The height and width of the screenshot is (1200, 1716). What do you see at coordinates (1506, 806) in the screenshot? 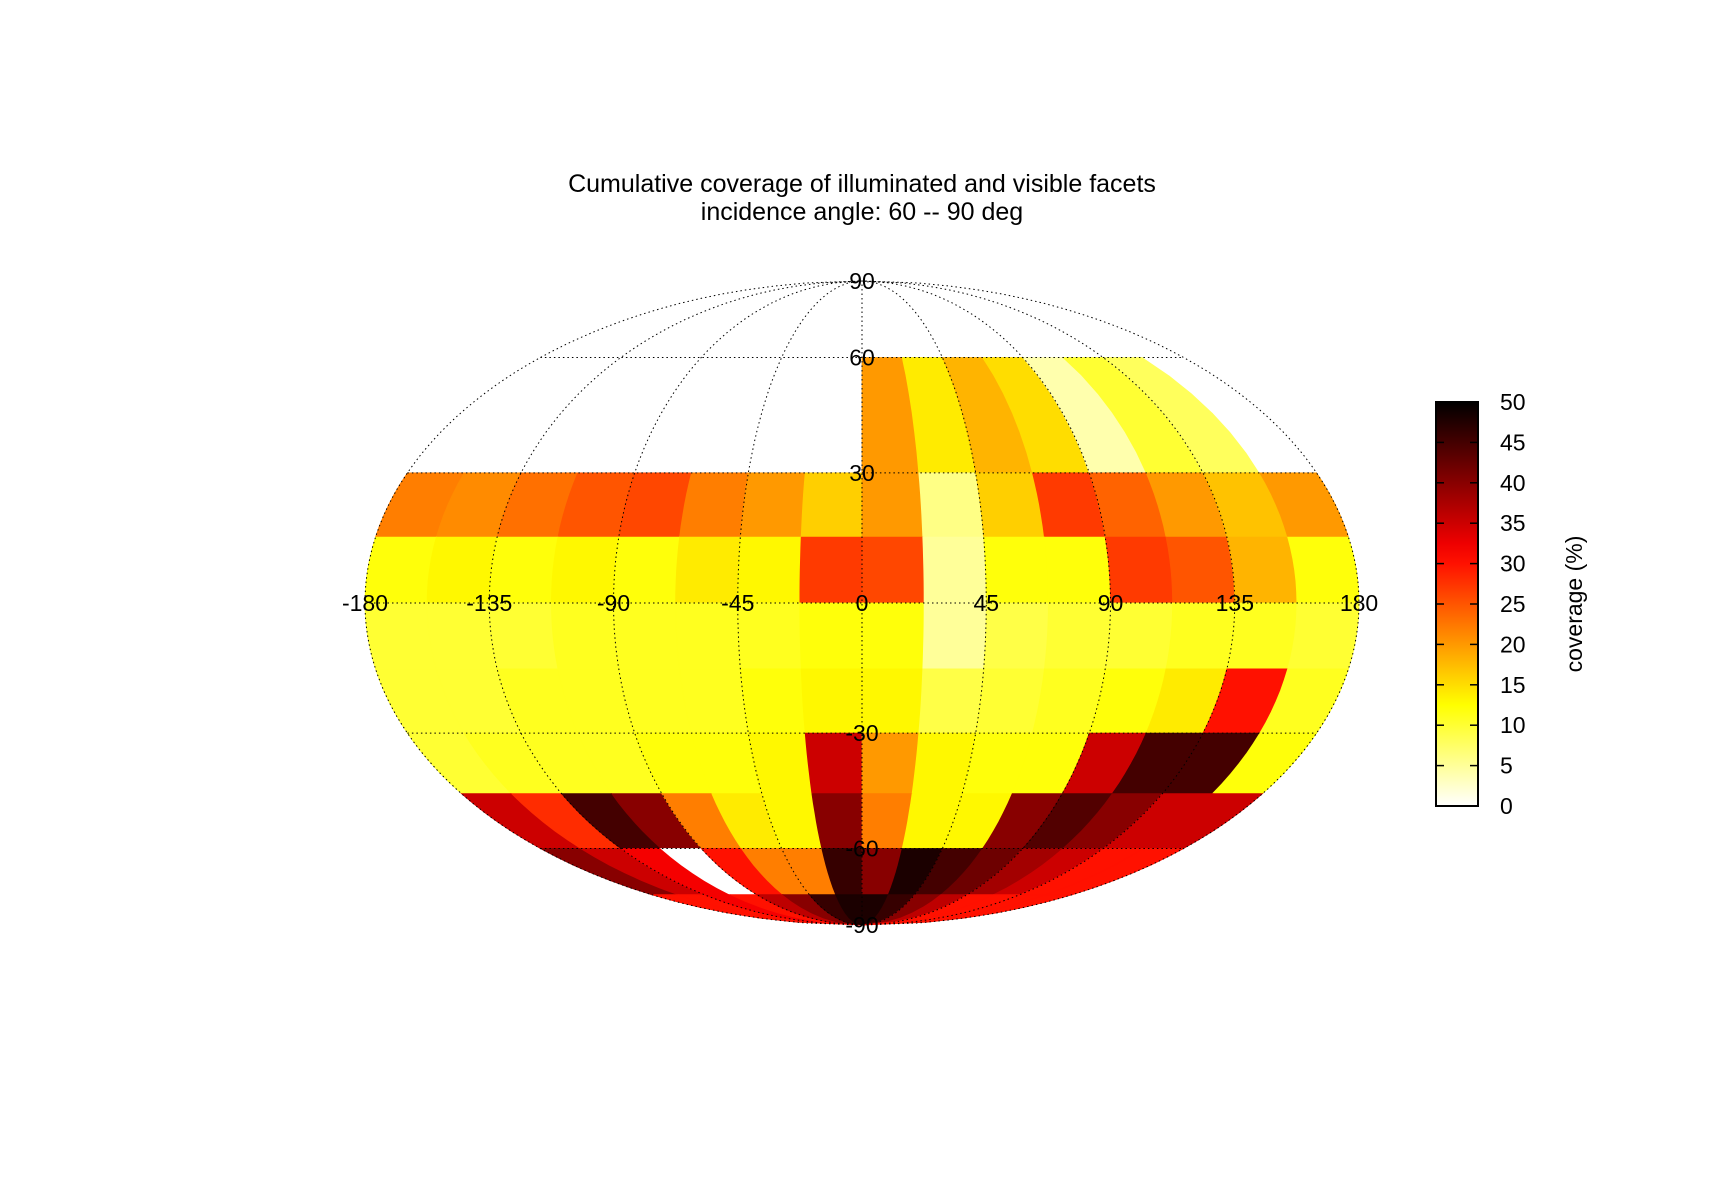
I see `colorbar-tick-label: 0` at bounding box center [1506, 806].